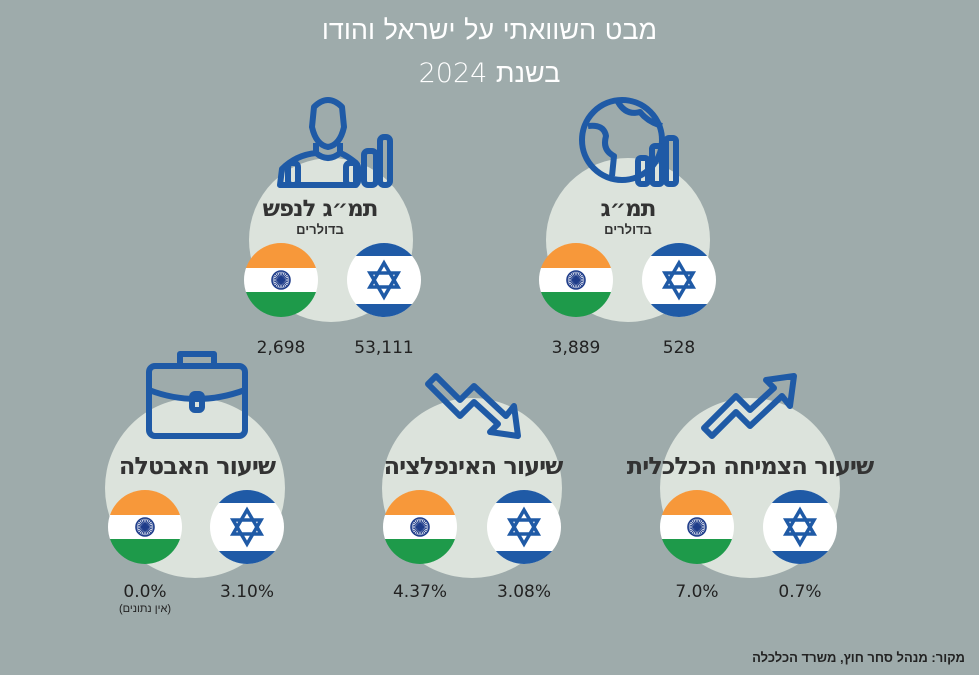  I want to click on unemployment-india-value: 0.0%, so click(145, 592).